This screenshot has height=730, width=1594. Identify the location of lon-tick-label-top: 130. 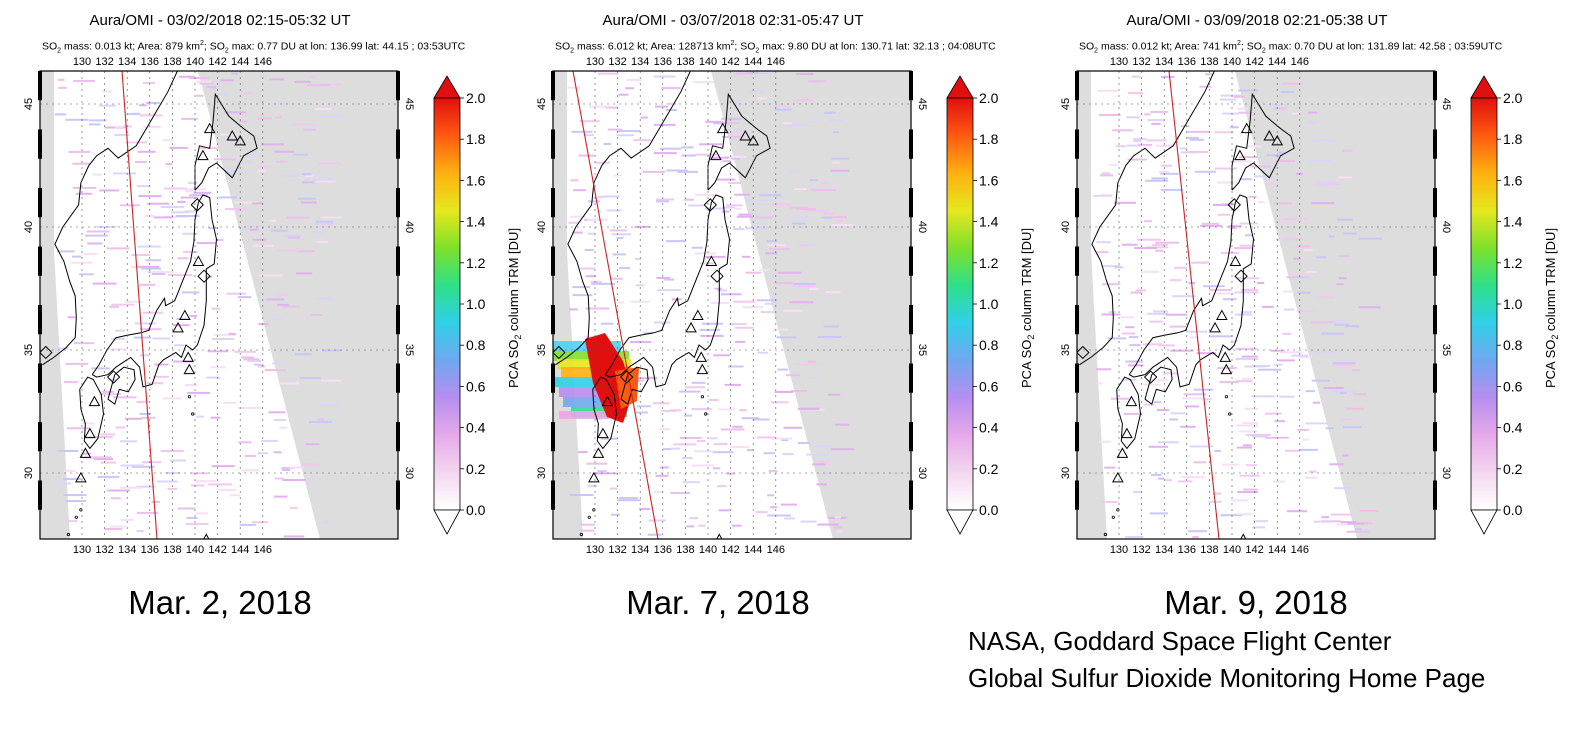
(1119, 62).